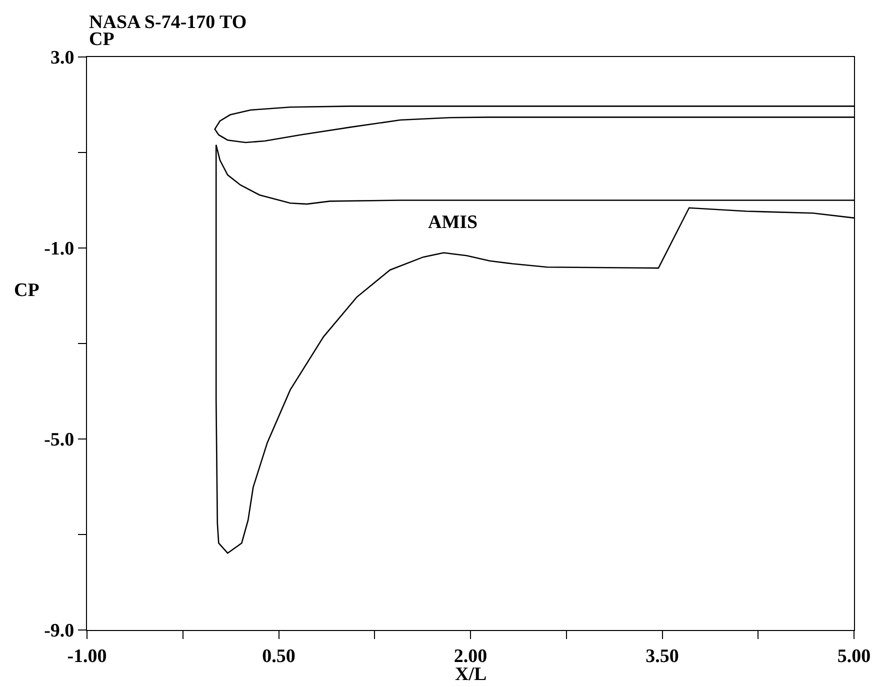  What do you see at coordinates (59, 440) in the screenshot?
I see `y-tick-label: -5.0` at bounding box center [59, 440].